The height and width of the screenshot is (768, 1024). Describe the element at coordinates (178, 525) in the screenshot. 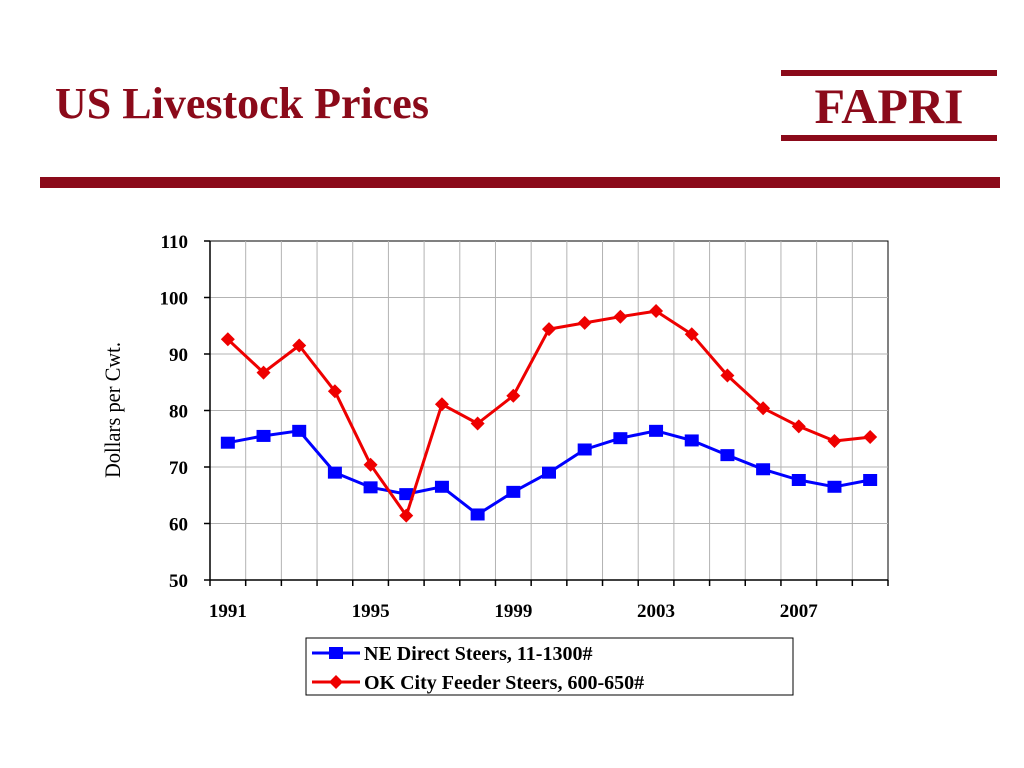

I see `y-tick-label: 60` at that location.